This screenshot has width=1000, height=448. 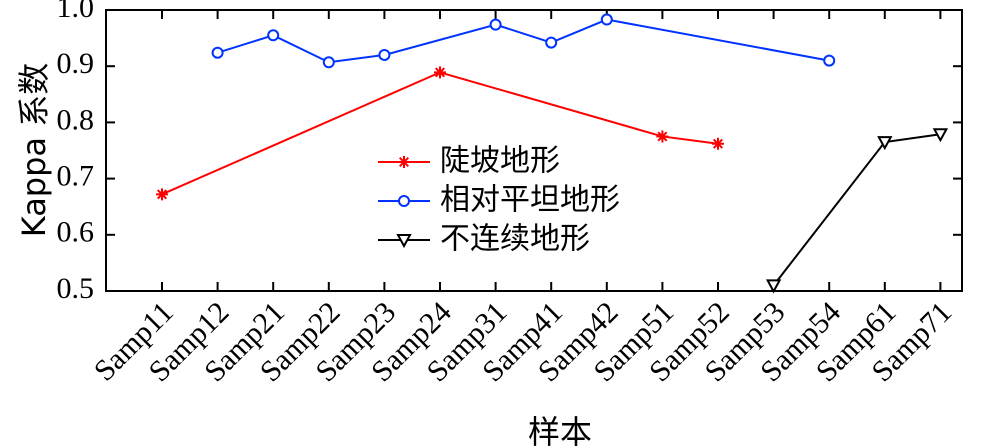 I want to click on y-tick-label: 0.8, so click(x=76, y=119).